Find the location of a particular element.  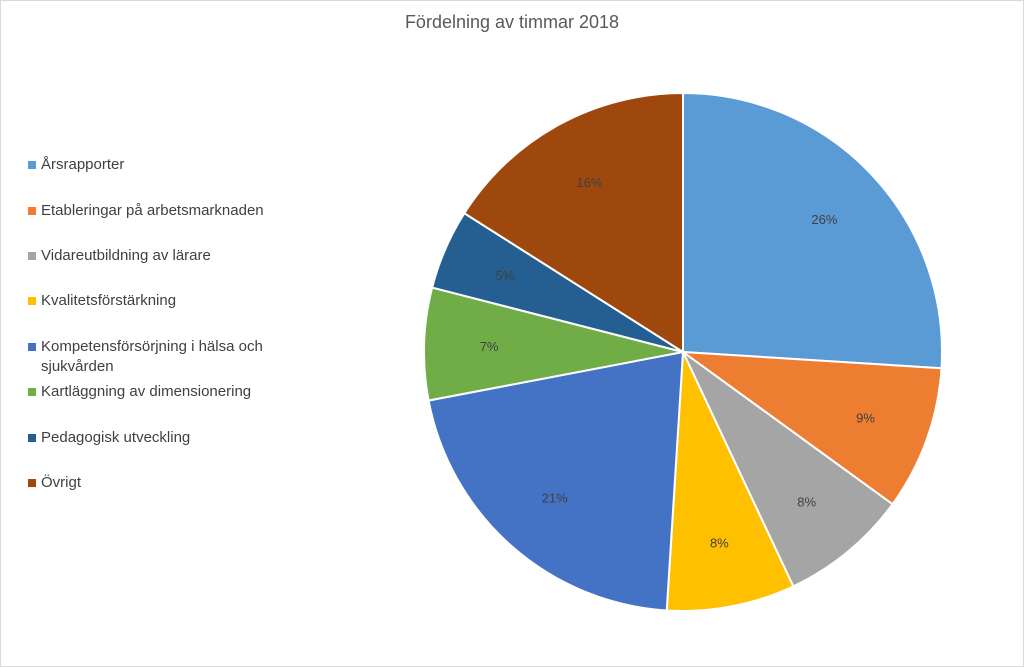

legend-label: Kvalitetsförstärkning is located at coordinates (109, 300).